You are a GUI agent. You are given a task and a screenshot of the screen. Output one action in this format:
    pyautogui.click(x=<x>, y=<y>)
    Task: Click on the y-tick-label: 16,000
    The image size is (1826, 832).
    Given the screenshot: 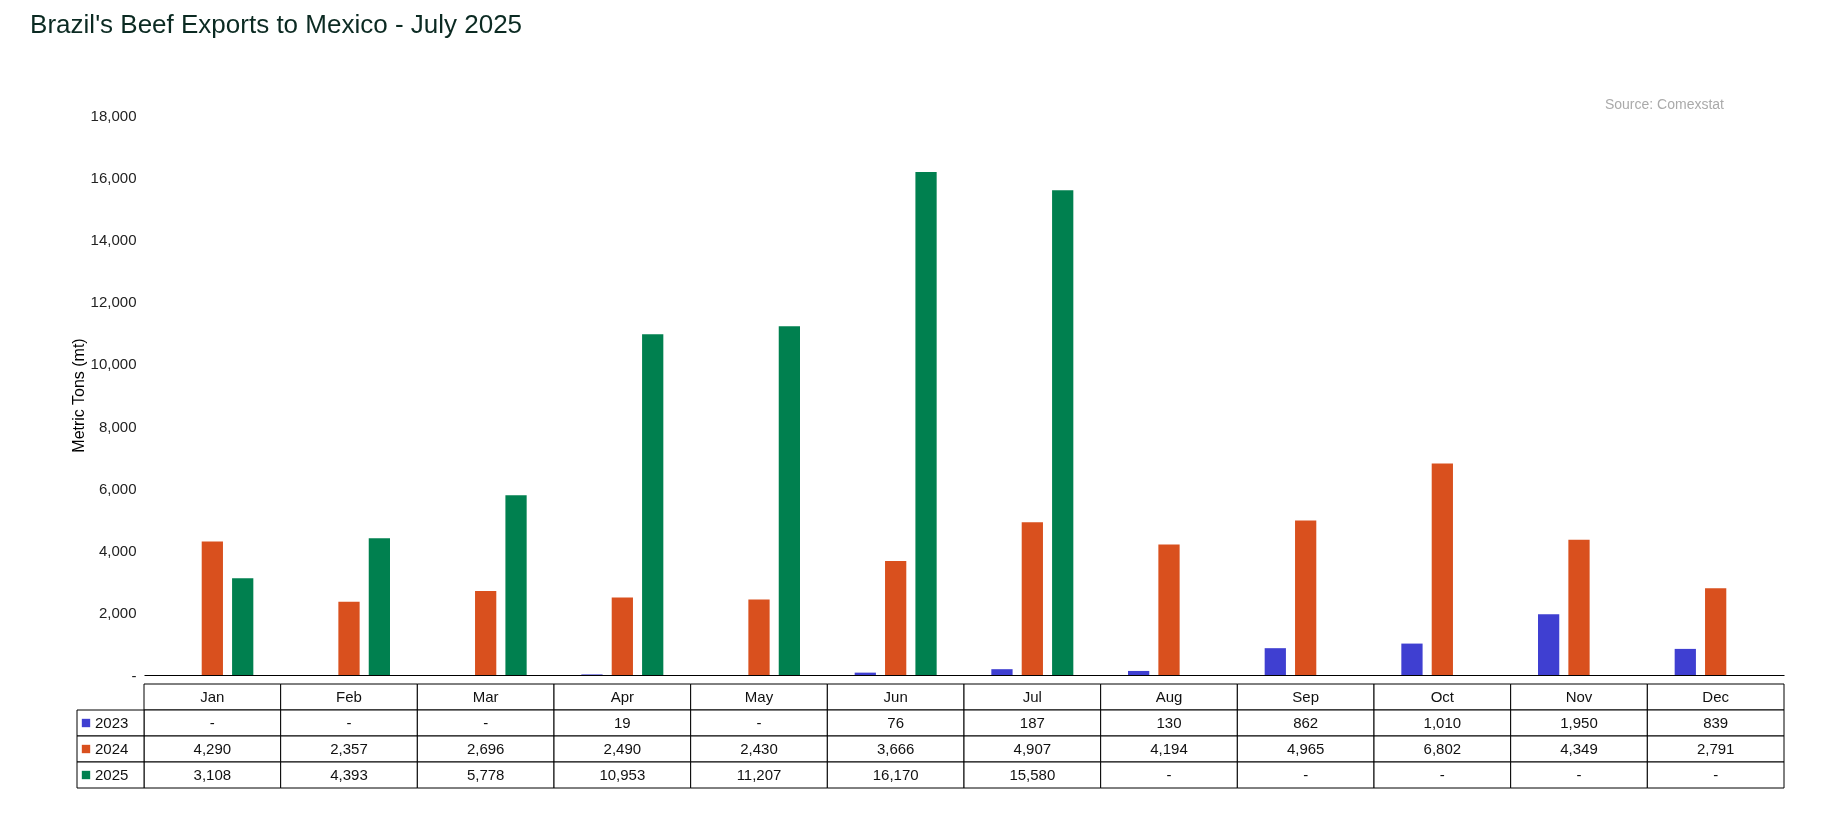 What is the action you would take?
    pyautogui.click(x=113, y=177)
    